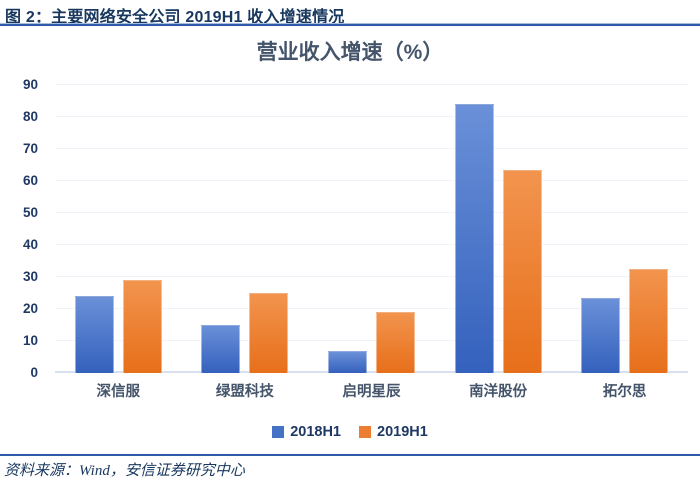 The width and height of the screenshot is (700, 481). What do you see at coordinates (30, 148) in the screenshot?
I see `y-axis-tick-label: 70` at bounding box center [30, 148].